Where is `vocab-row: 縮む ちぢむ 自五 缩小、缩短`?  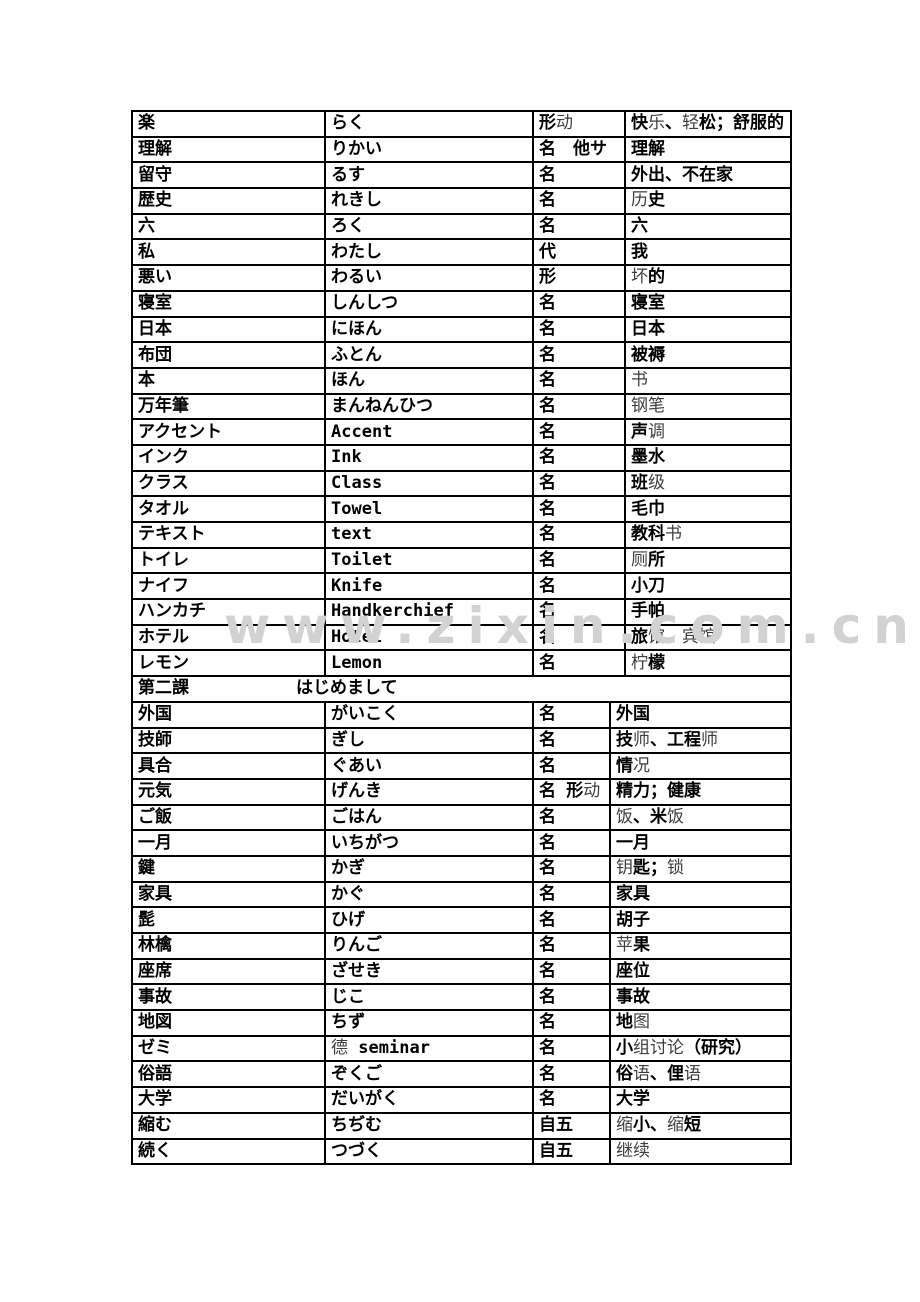 vocab-row: 縮む ちぢむ 自五 缩小、缩短 is located at coordinates (461, 1125).